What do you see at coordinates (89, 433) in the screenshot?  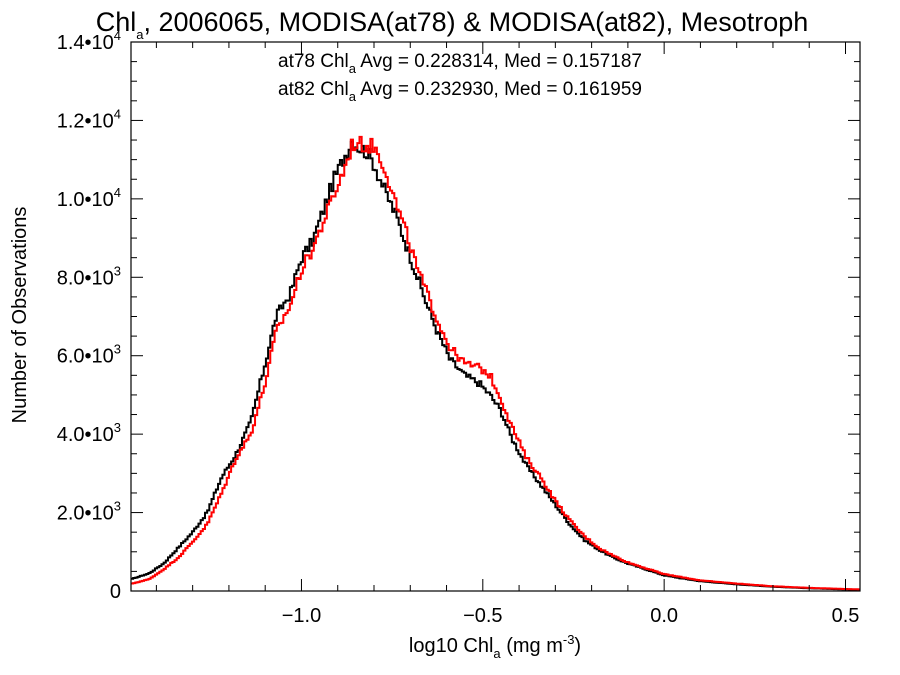 I see `y-tick-label: 4.0•103` at bounding box center [89, 433].